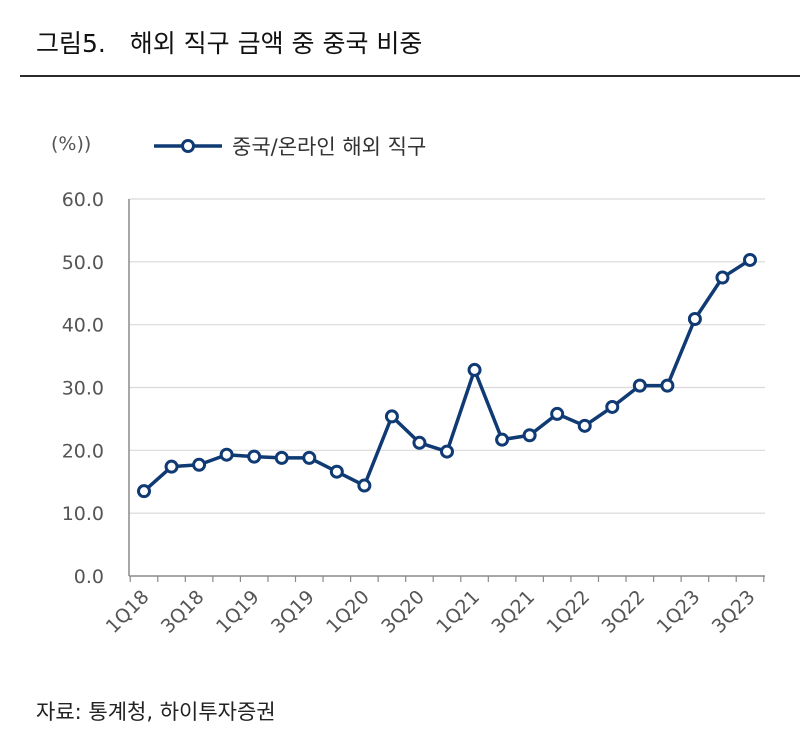 Image resolution: width=800 pixels, height=740 pixels. I want to click on y-tick-label: 60.0, so click(83, 200).